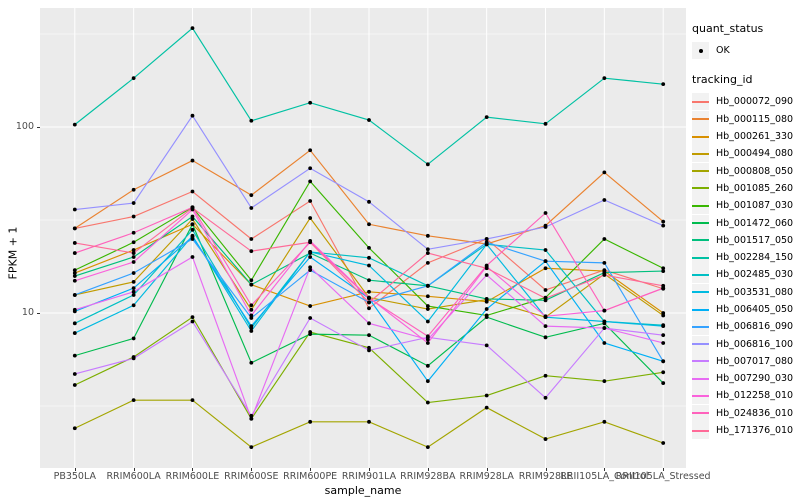  What do you see at coordinates (745, 206) in the screenshot?
I see `legend-item: Hb_001087_030` at bounding box center [745, 206].